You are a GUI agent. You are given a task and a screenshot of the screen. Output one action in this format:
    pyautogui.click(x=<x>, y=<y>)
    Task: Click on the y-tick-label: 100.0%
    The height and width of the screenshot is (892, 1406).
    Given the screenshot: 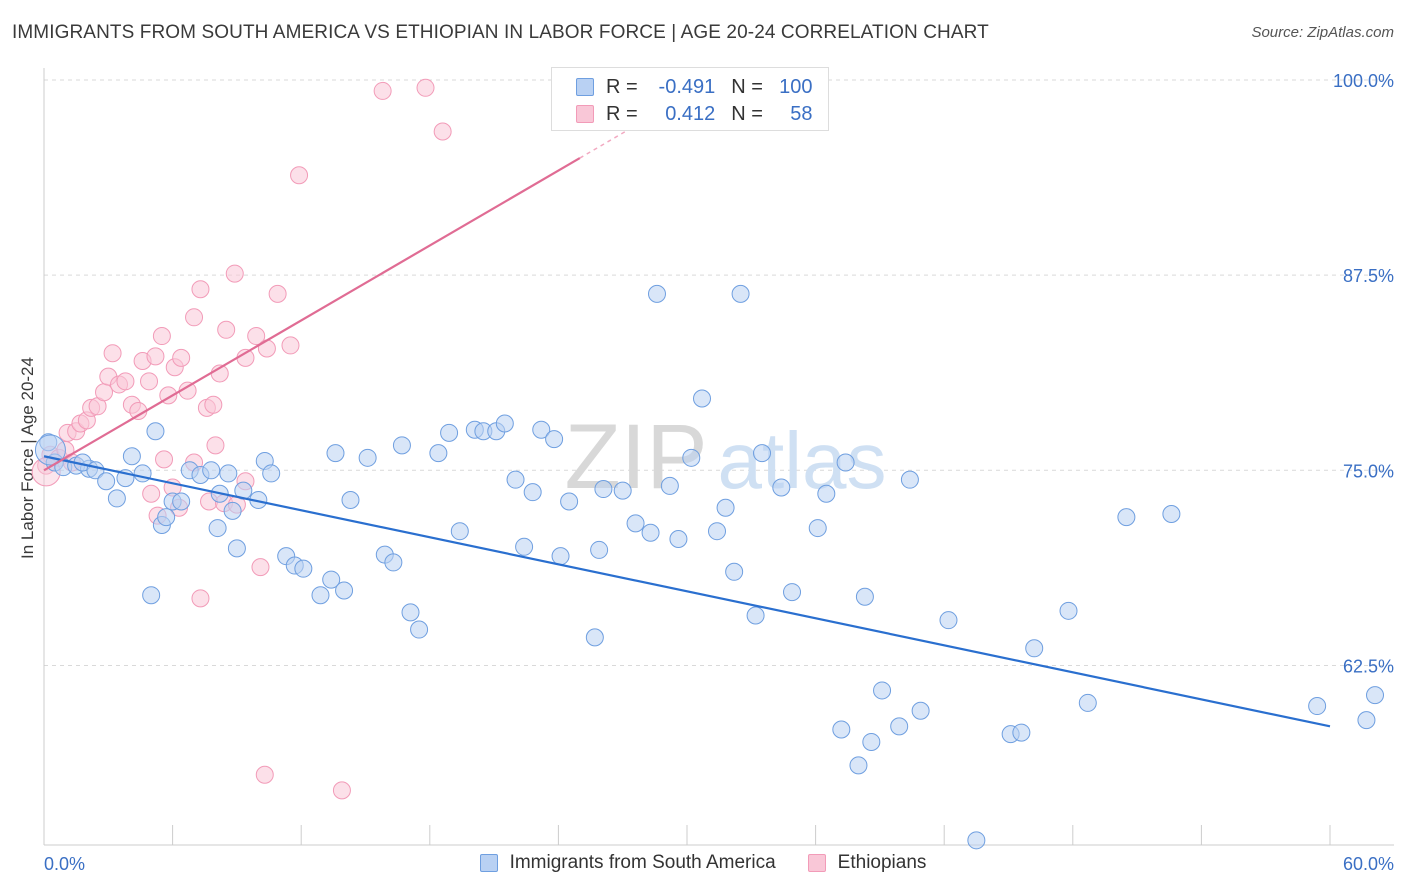 What is the action you would take?
    pyautogui.click(x=1363, y=81)
    